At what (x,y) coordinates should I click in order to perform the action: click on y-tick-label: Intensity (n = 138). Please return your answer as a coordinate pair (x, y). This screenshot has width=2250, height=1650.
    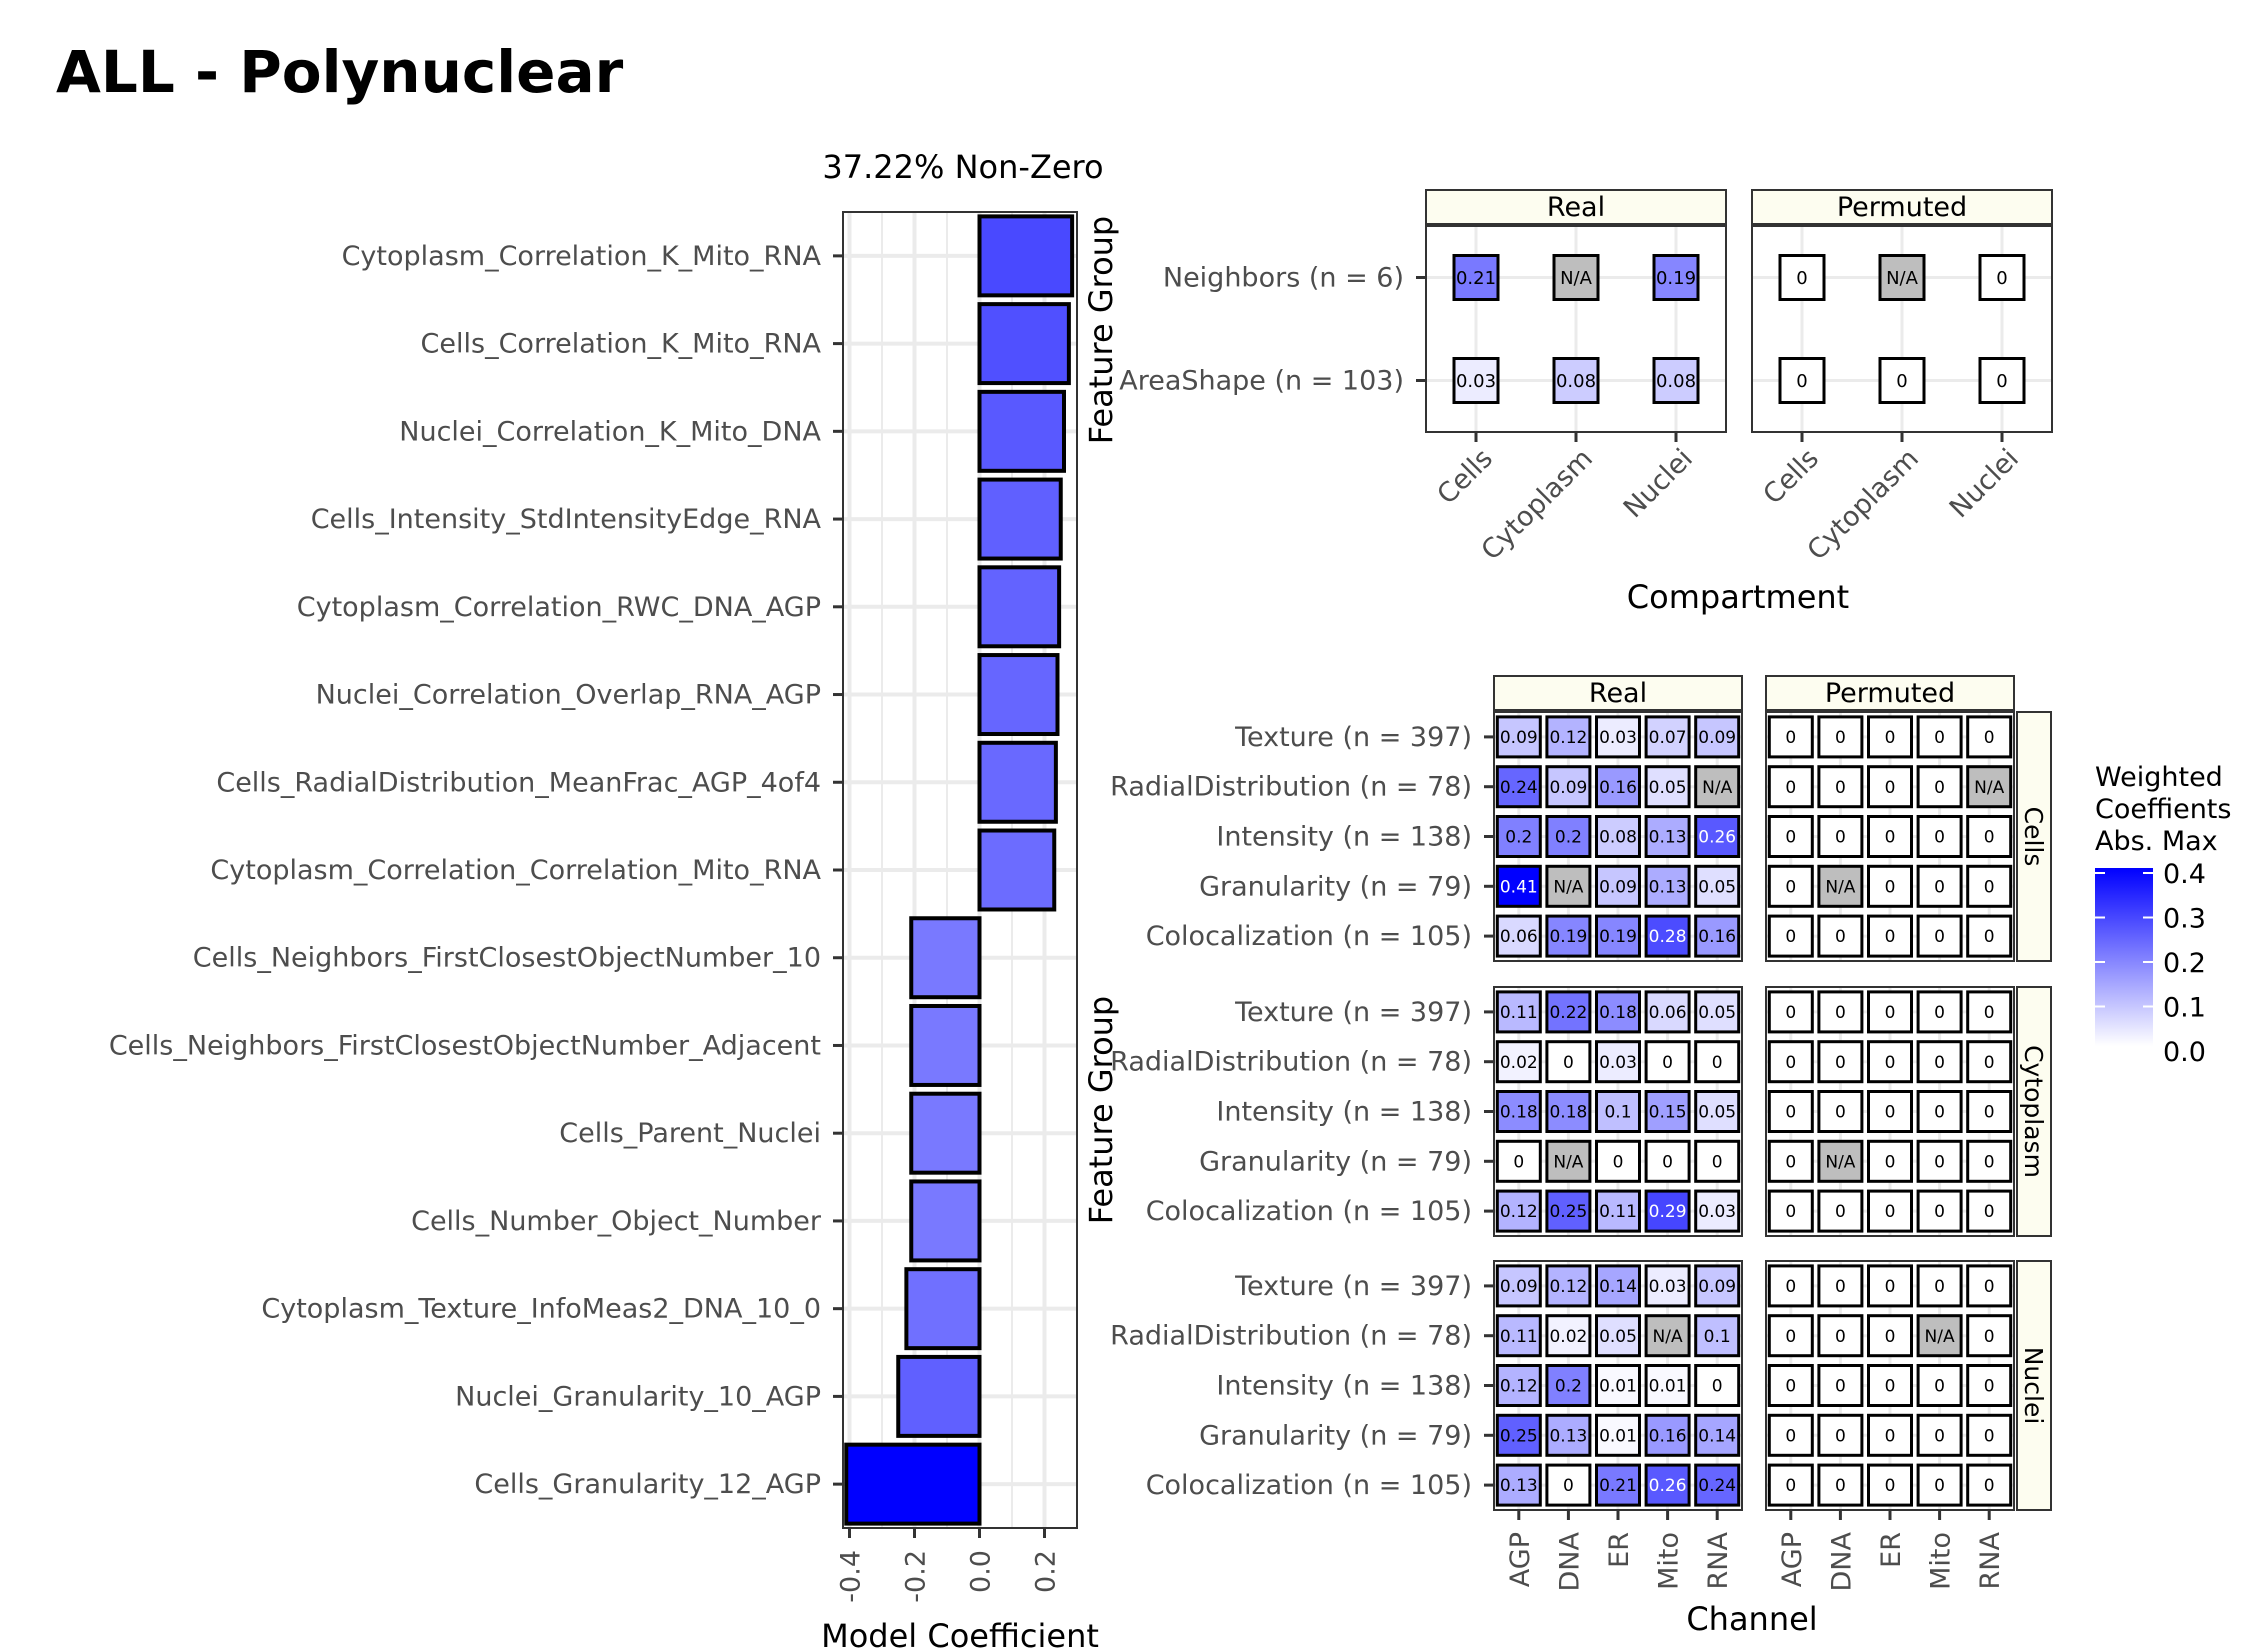
    Looking at the image, I should click on (1344, 1112).